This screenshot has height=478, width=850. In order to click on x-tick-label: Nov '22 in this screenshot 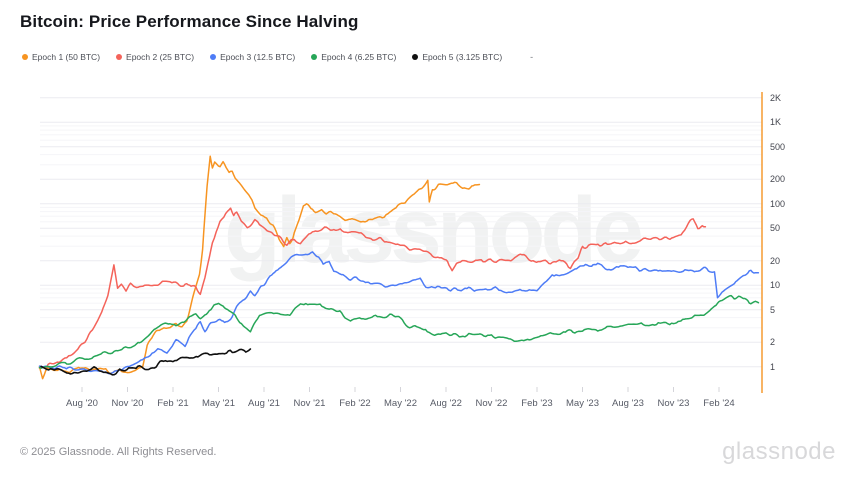, I will do `click(491, 403)`.